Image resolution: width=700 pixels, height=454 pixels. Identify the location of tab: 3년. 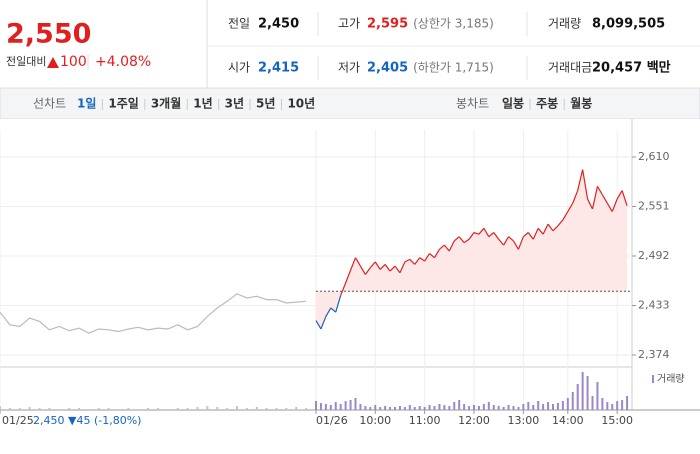
(234, 104).